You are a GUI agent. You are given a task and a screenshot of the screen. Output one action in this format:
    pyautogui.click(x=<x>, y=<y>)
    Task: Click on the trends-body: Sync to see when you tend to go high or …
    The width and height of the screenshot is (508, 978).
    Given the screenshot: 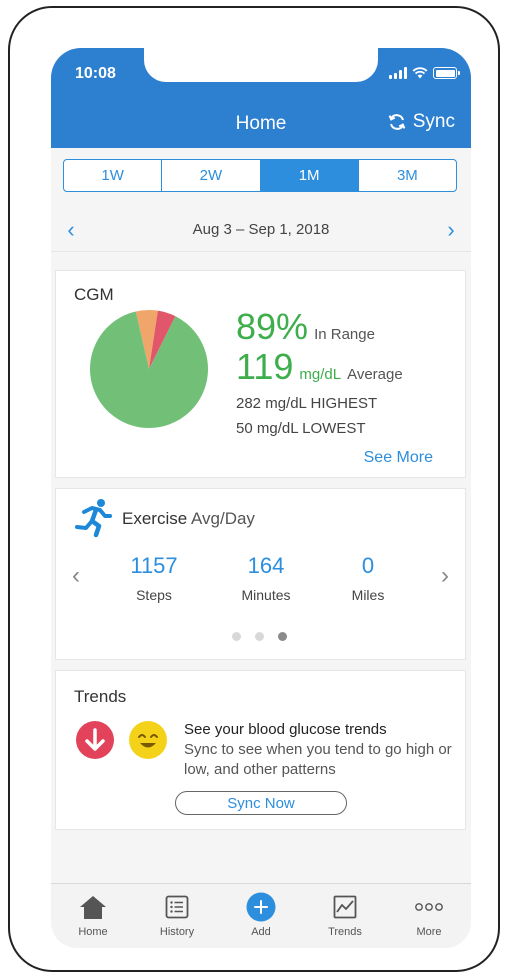 What is the action you would take?
    pyautogui.click(x=318, y=759)
    